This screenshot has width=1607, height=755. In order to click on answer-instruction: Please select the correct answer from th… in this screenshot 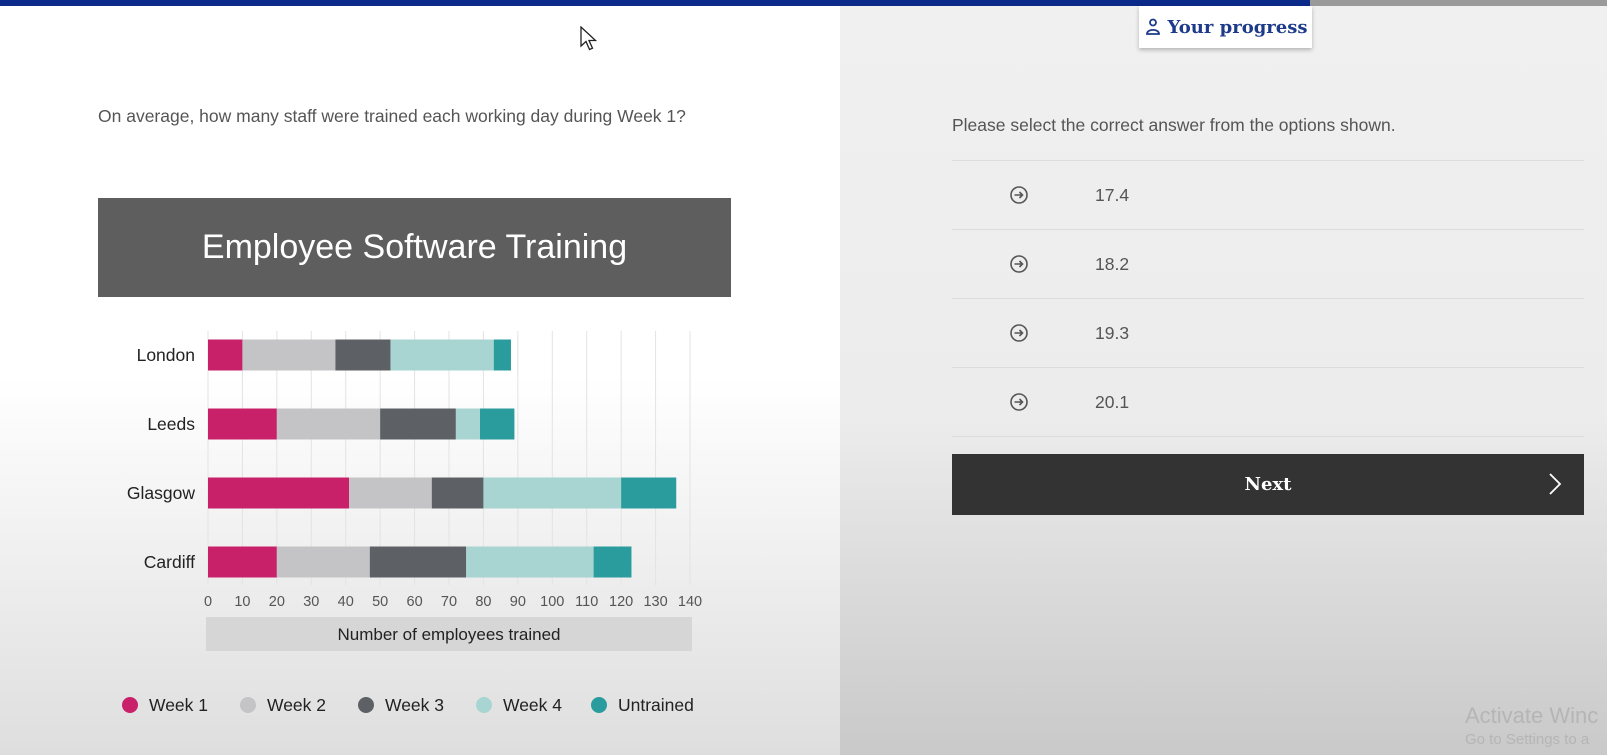, I will do `click(1174, 125)`.